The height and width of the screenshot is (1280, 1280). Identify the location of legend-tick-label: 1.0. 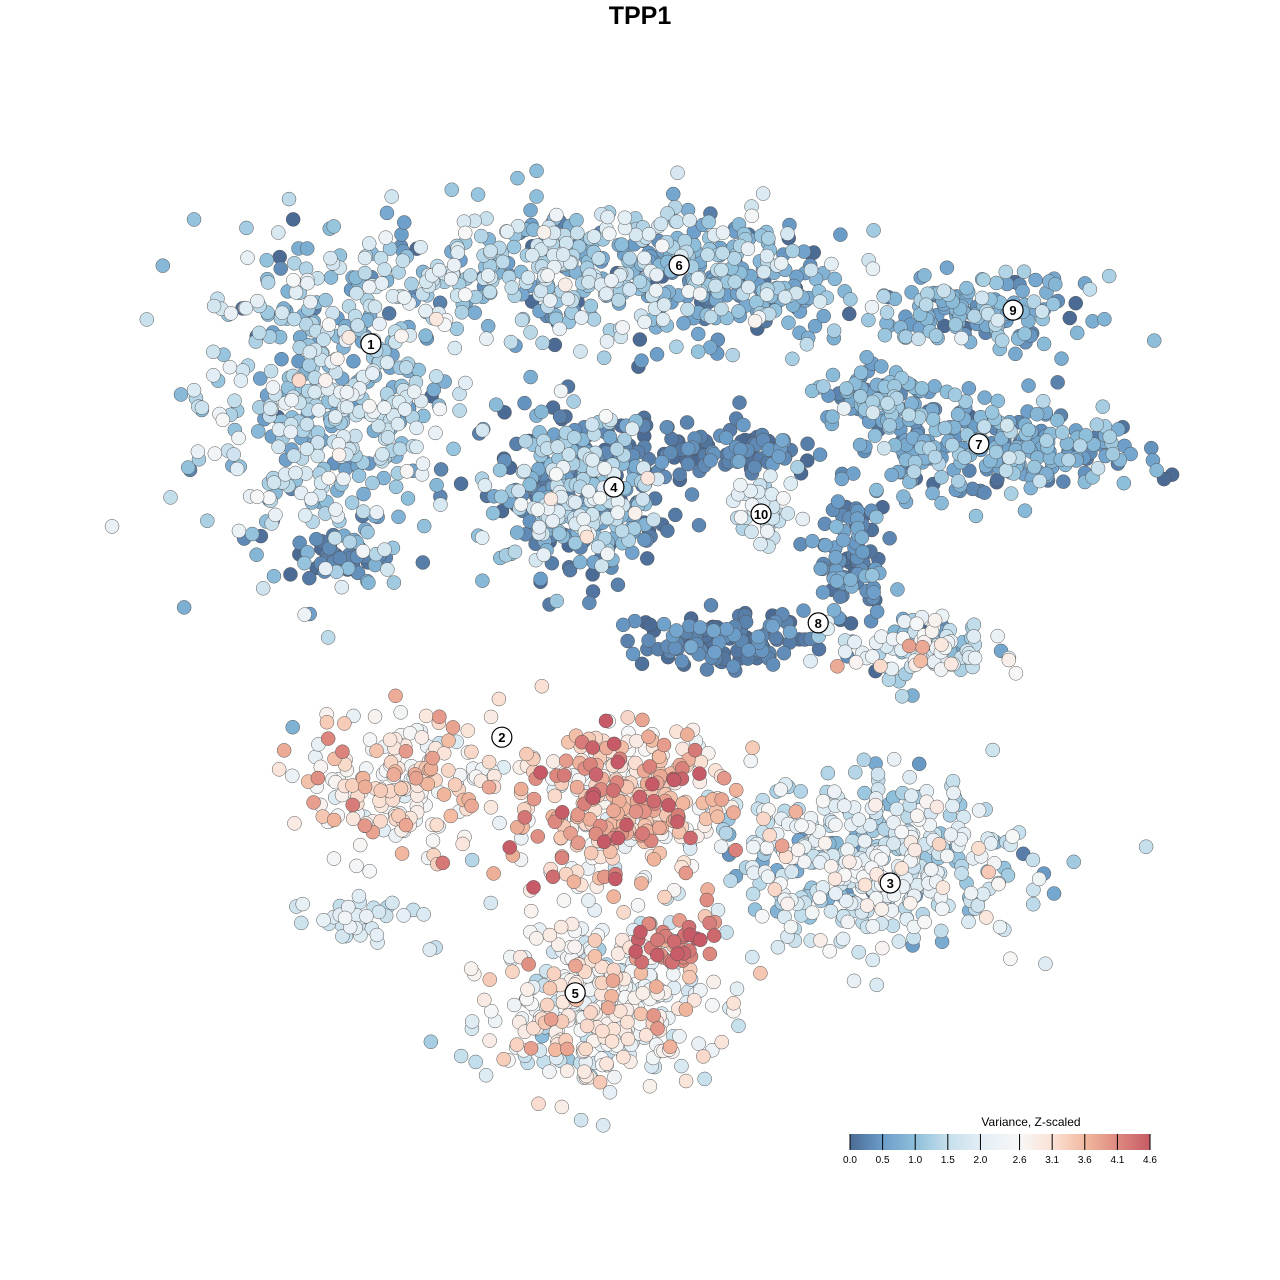
(915, 1160).